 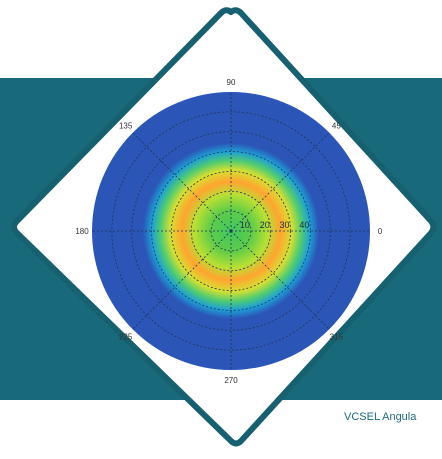 What do you see at coordinates (231, 82) in the screenshot?
I see `angular-tick-label: 90` at bounding box center [231, 82].